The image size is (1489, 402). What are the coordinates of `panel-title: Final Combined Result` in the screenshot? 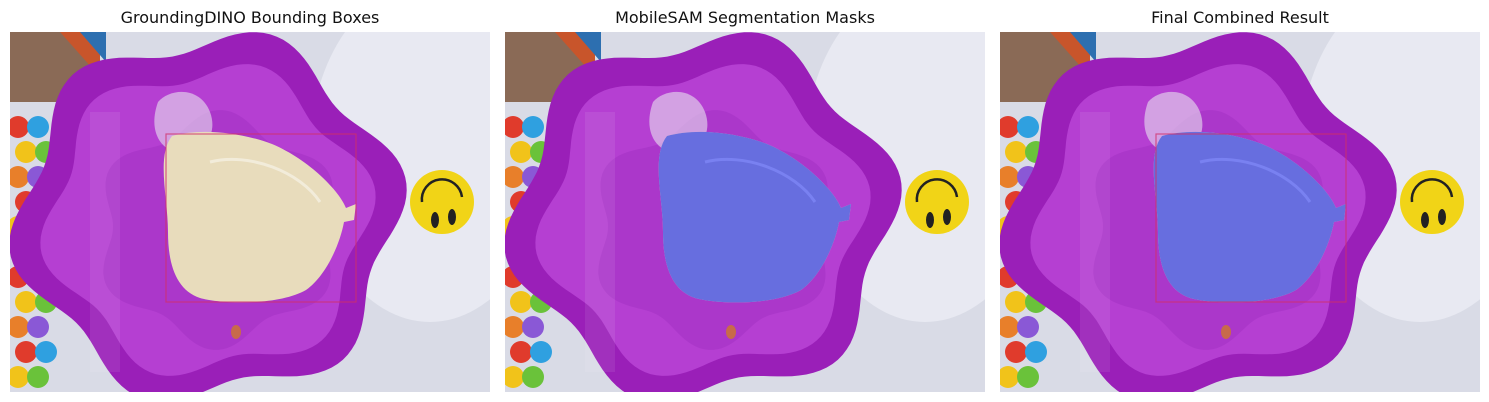 It's located at (1240, 17).